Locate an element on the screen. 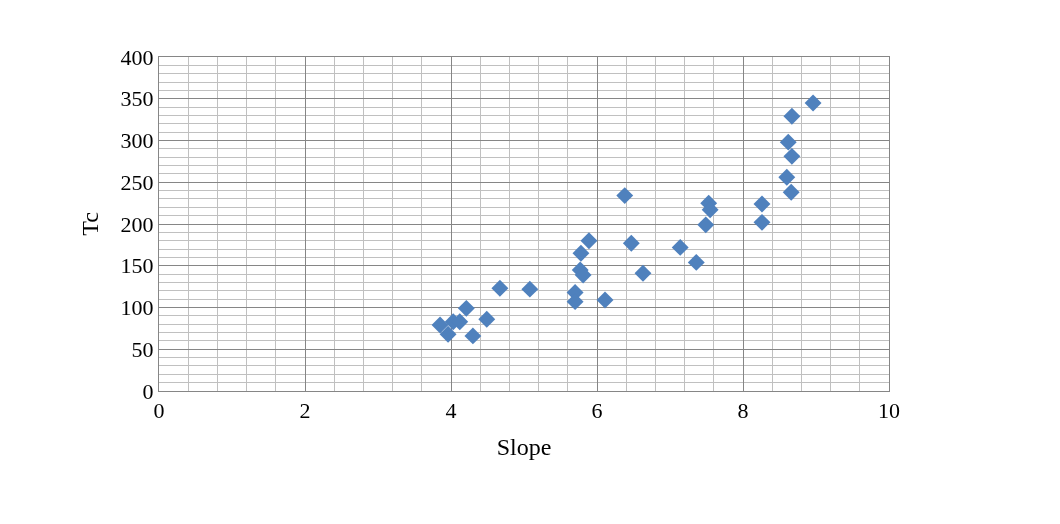 Image resolution: width=1060 pixels, height=524 pixels. x-tick-label: 6 is located at coordinates (597, 411).